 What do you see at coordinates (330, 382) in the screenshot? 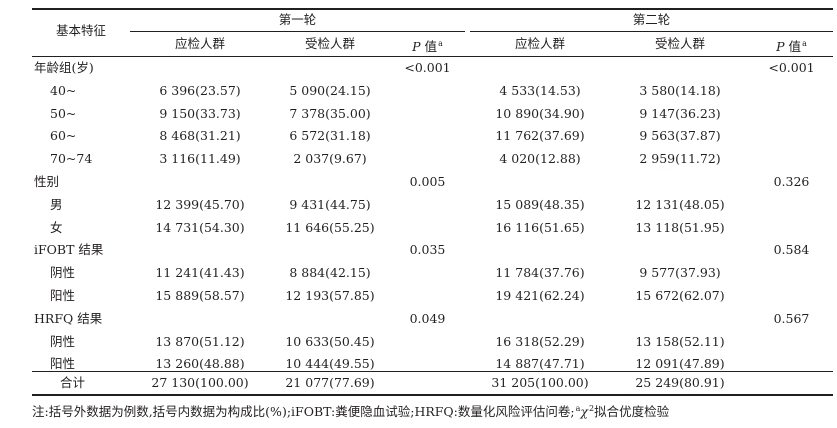
I see `total-r1-screened: 21 077(77.69)` at bounding box center [330, 382].